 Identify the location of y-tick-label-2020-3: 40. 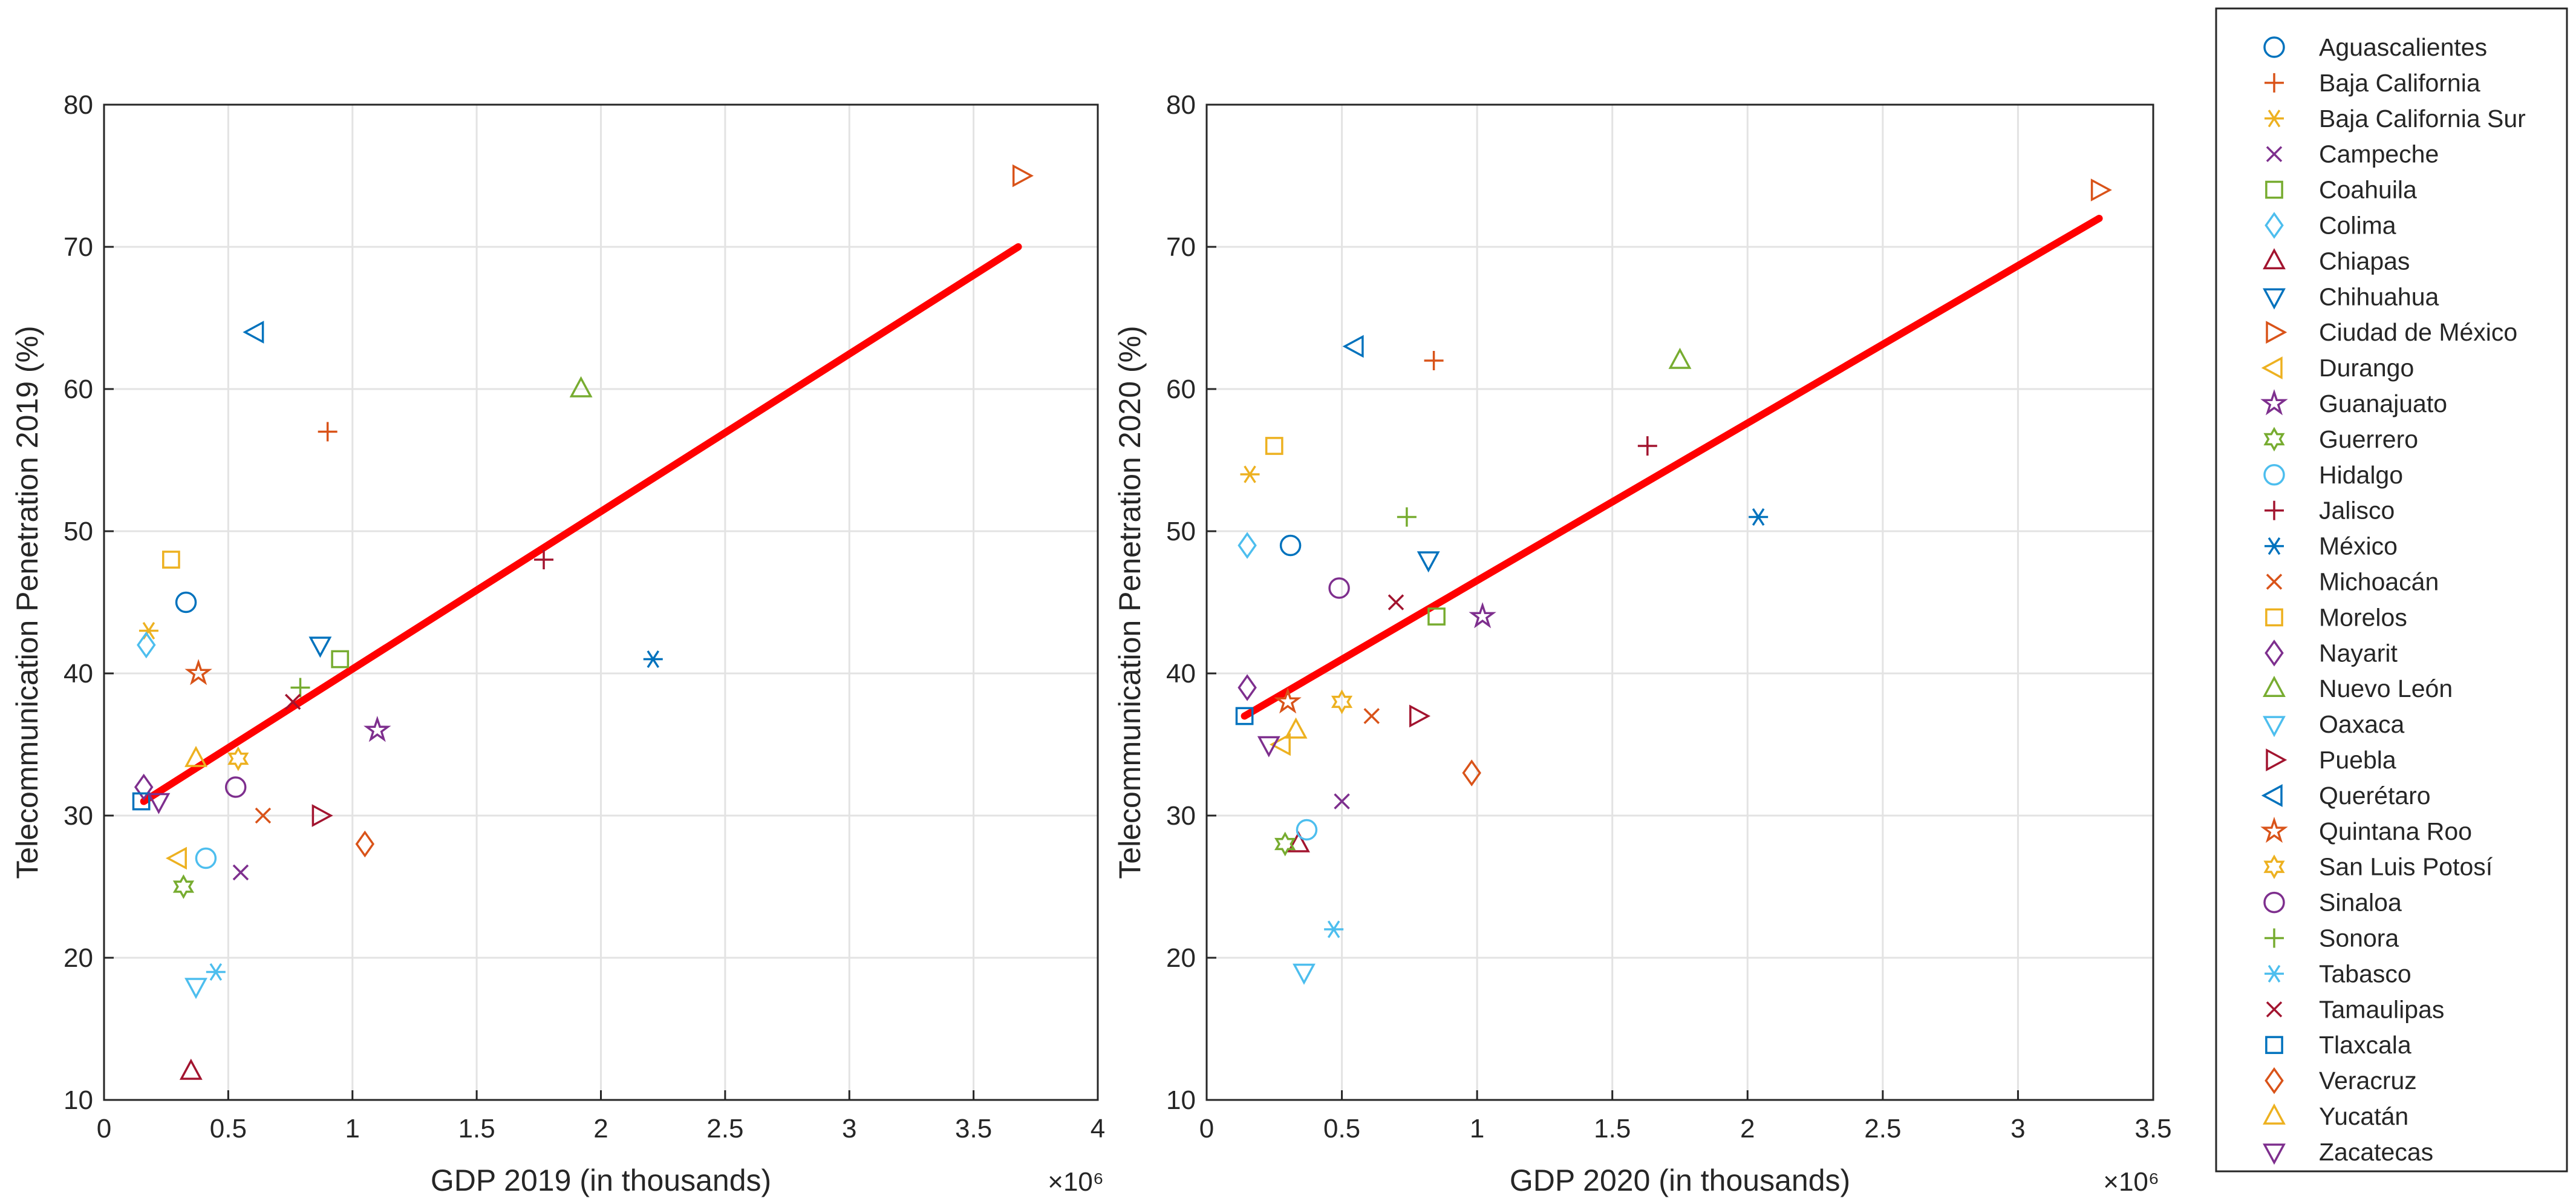
(1181, 674).